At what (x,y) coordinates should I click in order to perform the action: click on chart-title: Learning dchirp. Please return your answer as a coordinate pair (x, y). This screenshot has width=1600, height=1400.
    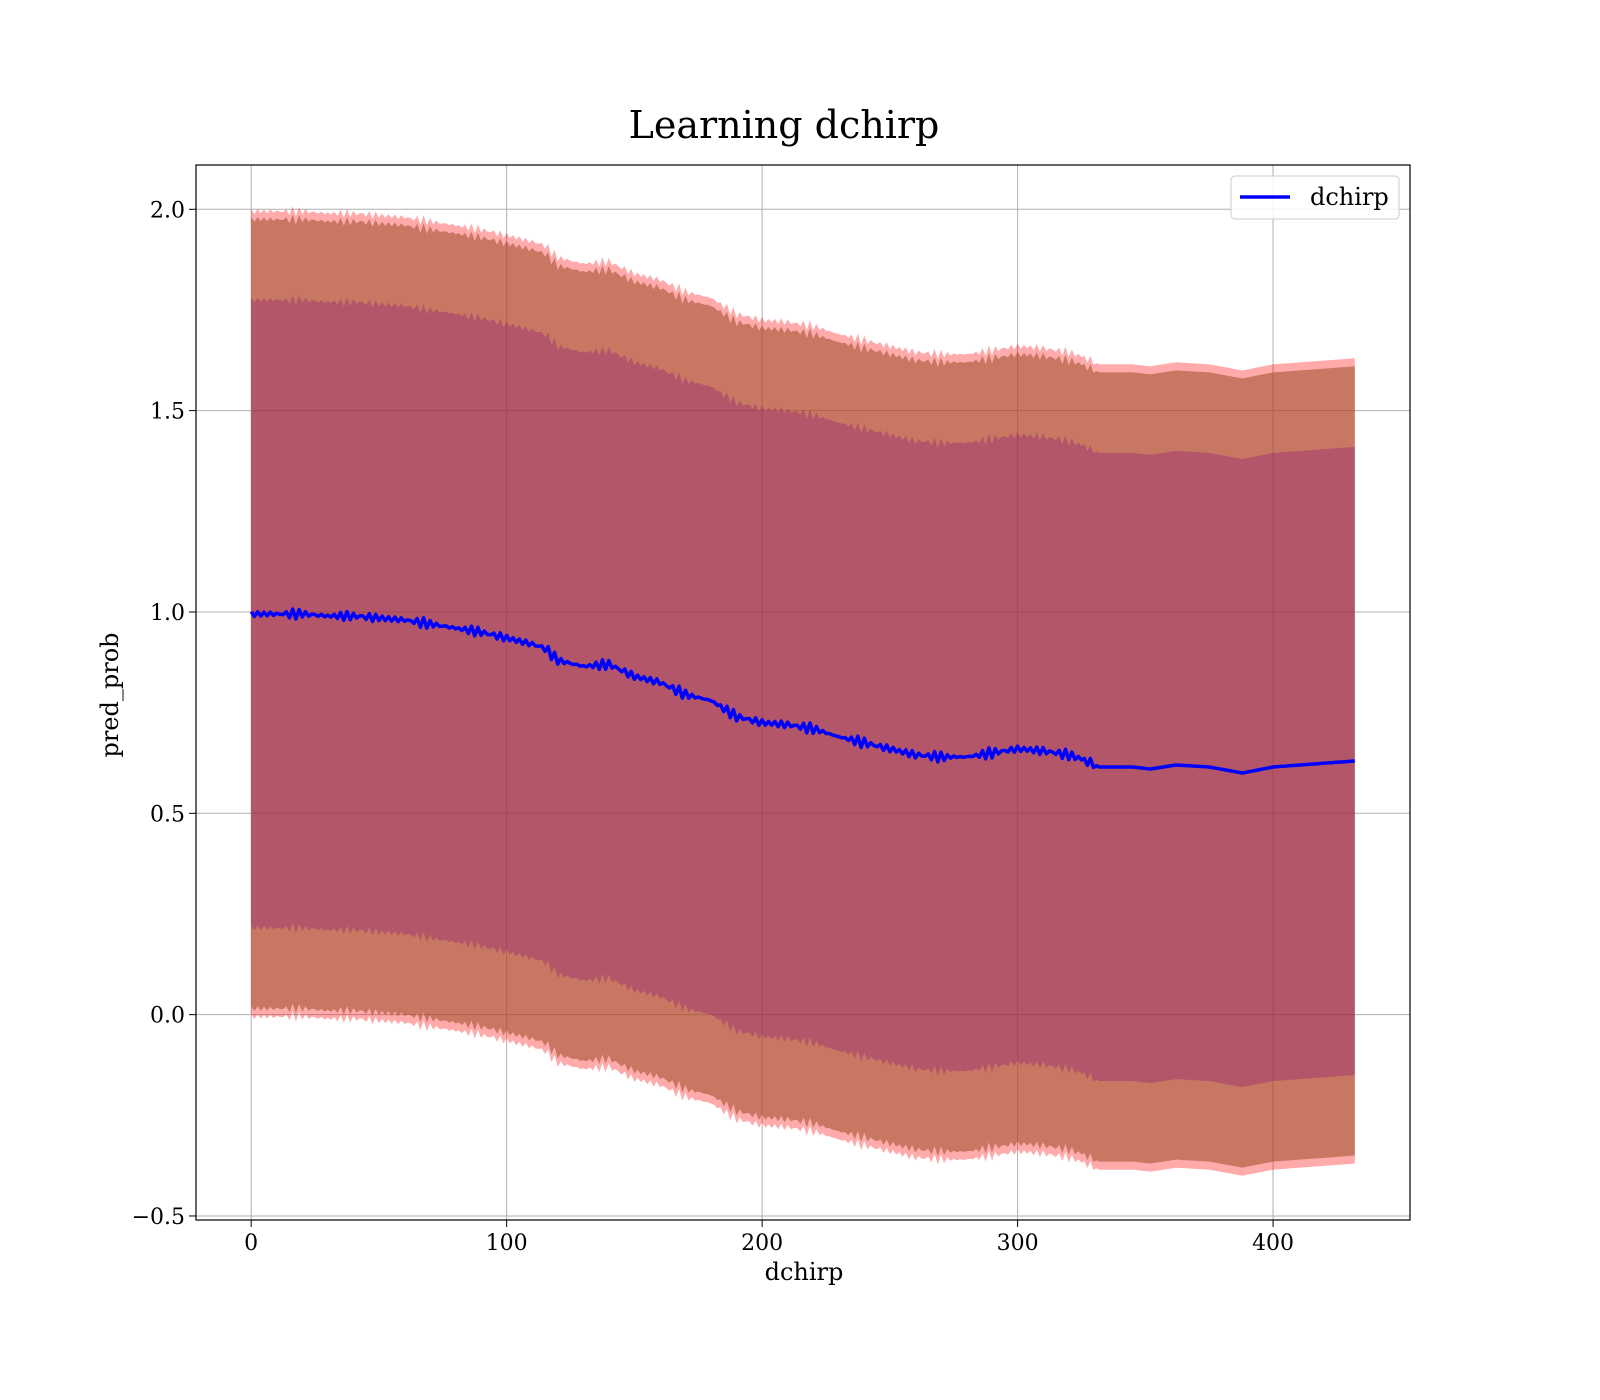
    Looking at the image, I should click on (784, 125).